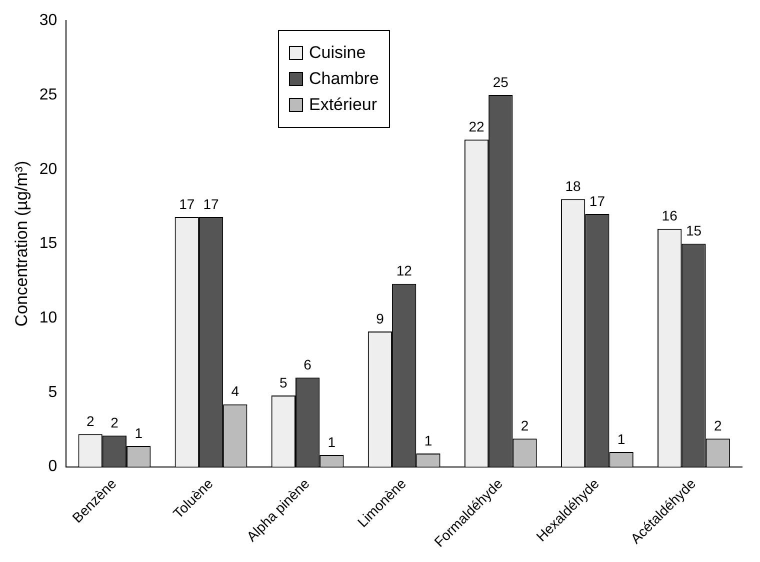  What do you see at coordinates (476, 126) in the screenshot?
I see `data-label: 22` at bounding box center [476, 126].